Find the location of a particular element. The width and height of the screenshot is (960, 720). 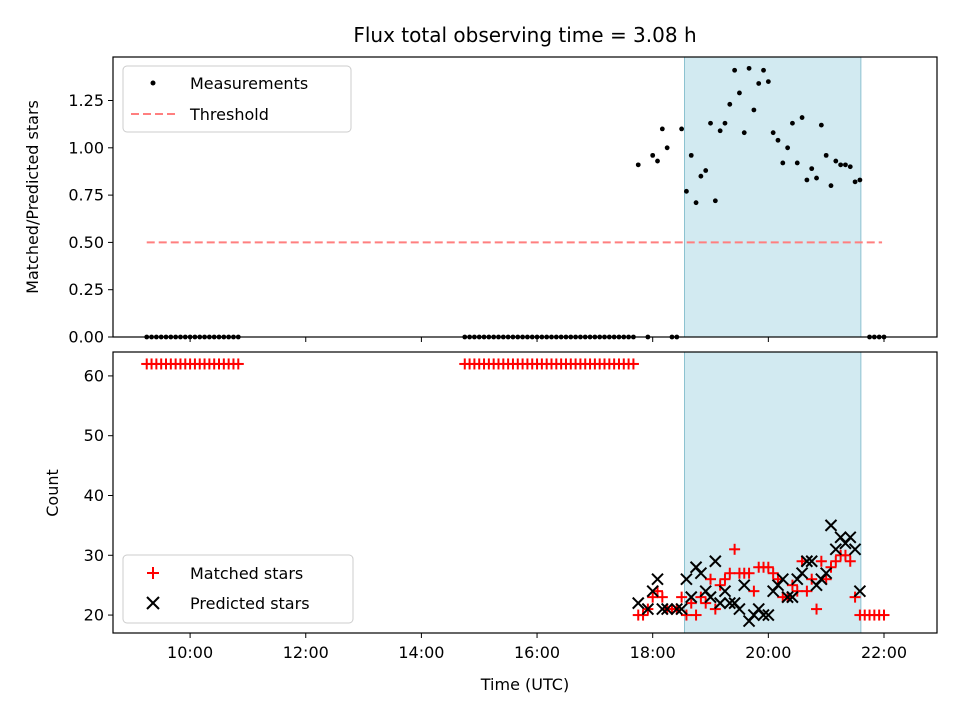

x-axis-label: Time (UTC) is located at coordinates (524, 684).